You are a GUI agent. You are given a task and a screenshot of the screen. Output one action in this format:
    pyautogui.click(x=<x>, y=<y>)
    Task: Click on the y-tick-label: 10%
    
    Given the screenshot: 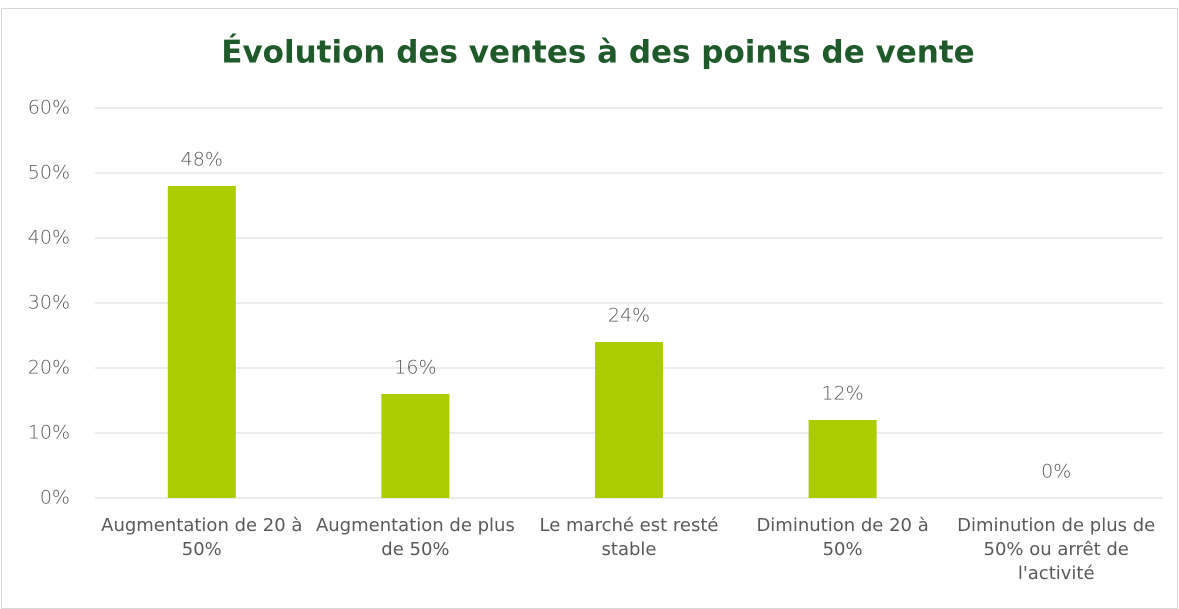 What is the action you would take?
    pyautogui.click(x=49, y=433)
    